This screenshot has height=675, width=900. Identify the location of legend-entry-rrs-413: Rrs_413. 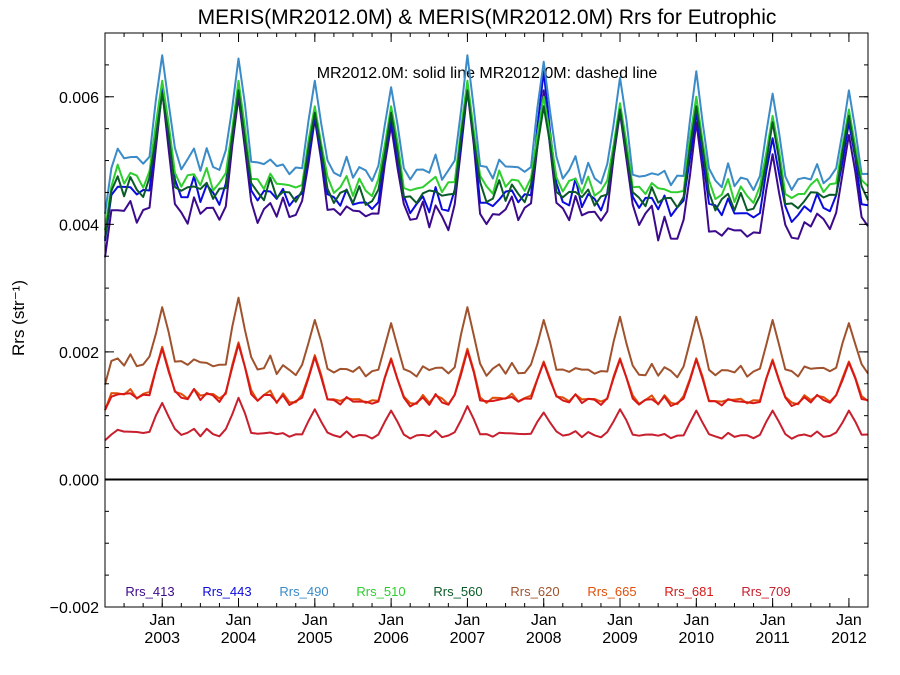
(149, 591).